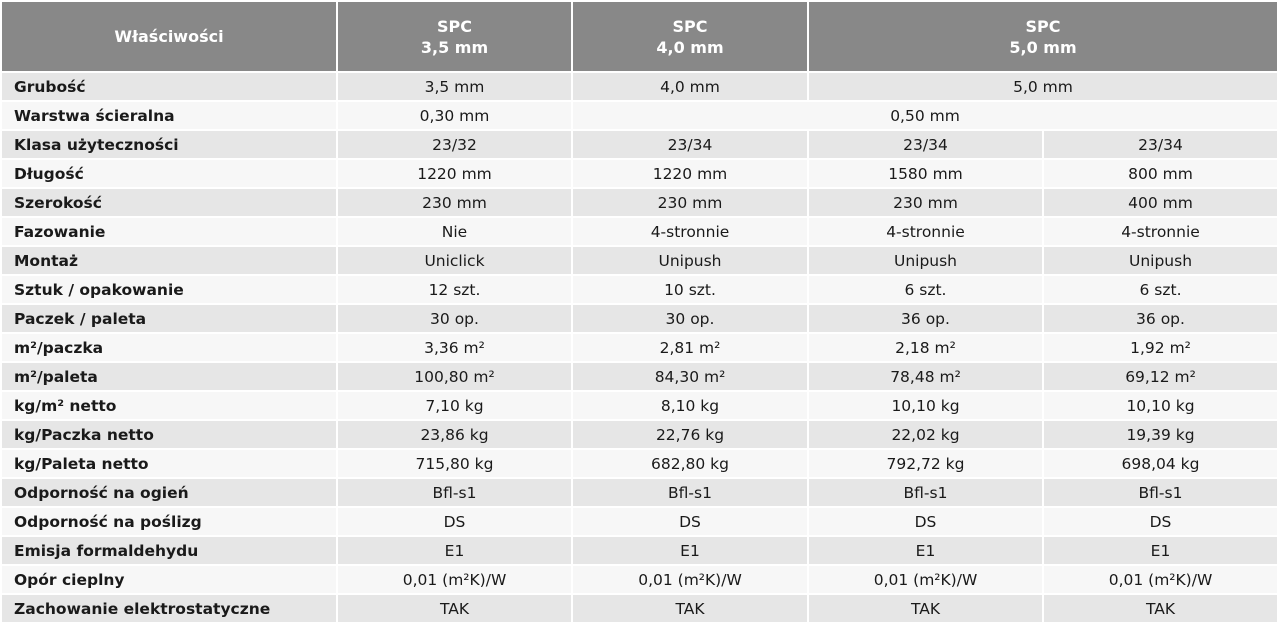  Describe the element at coordinates (454, 115) in the screenshot. I see `cell-value: 0,30 mm` at that location.